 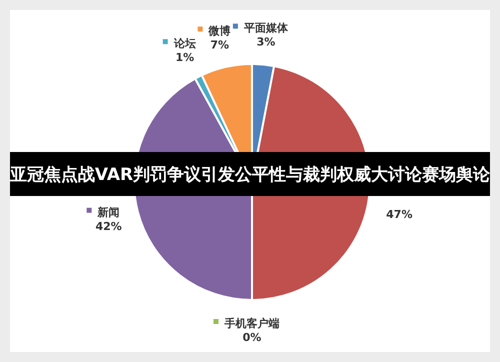 What do you see at coordinates (252, 337) in the screenshot?
I see `text: 0%` at bounding box center [252, 337].